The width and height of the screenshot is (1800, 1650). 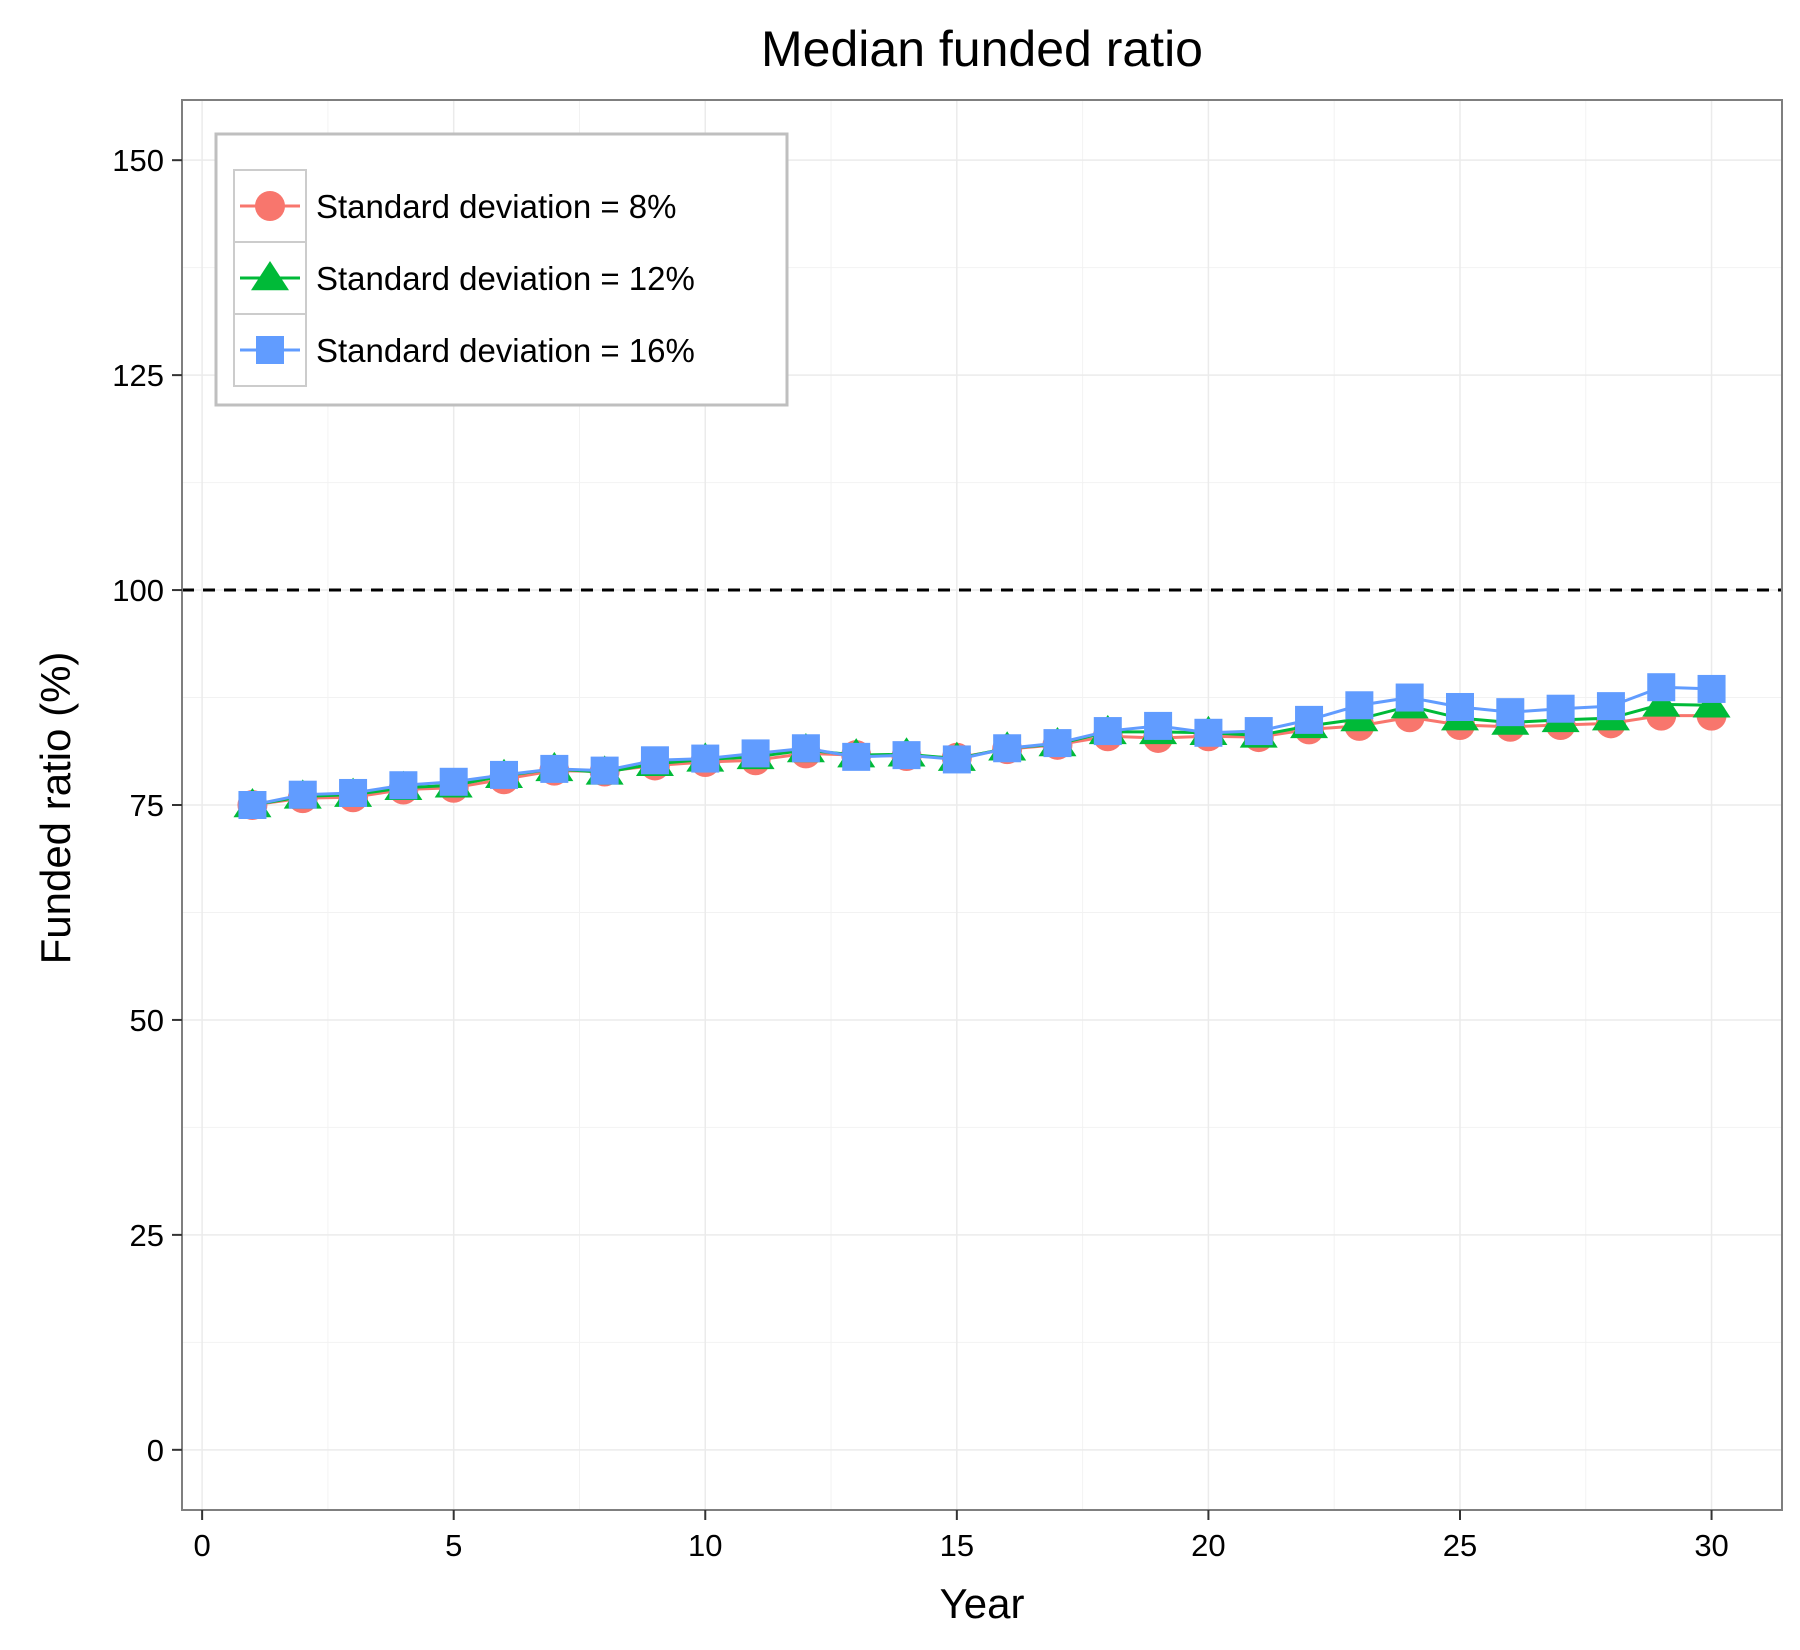 What do you see at coordinates (982, 49) in the screenshot?
I see `chart-title: Median funded ratio` at bounding box center [982, 49].